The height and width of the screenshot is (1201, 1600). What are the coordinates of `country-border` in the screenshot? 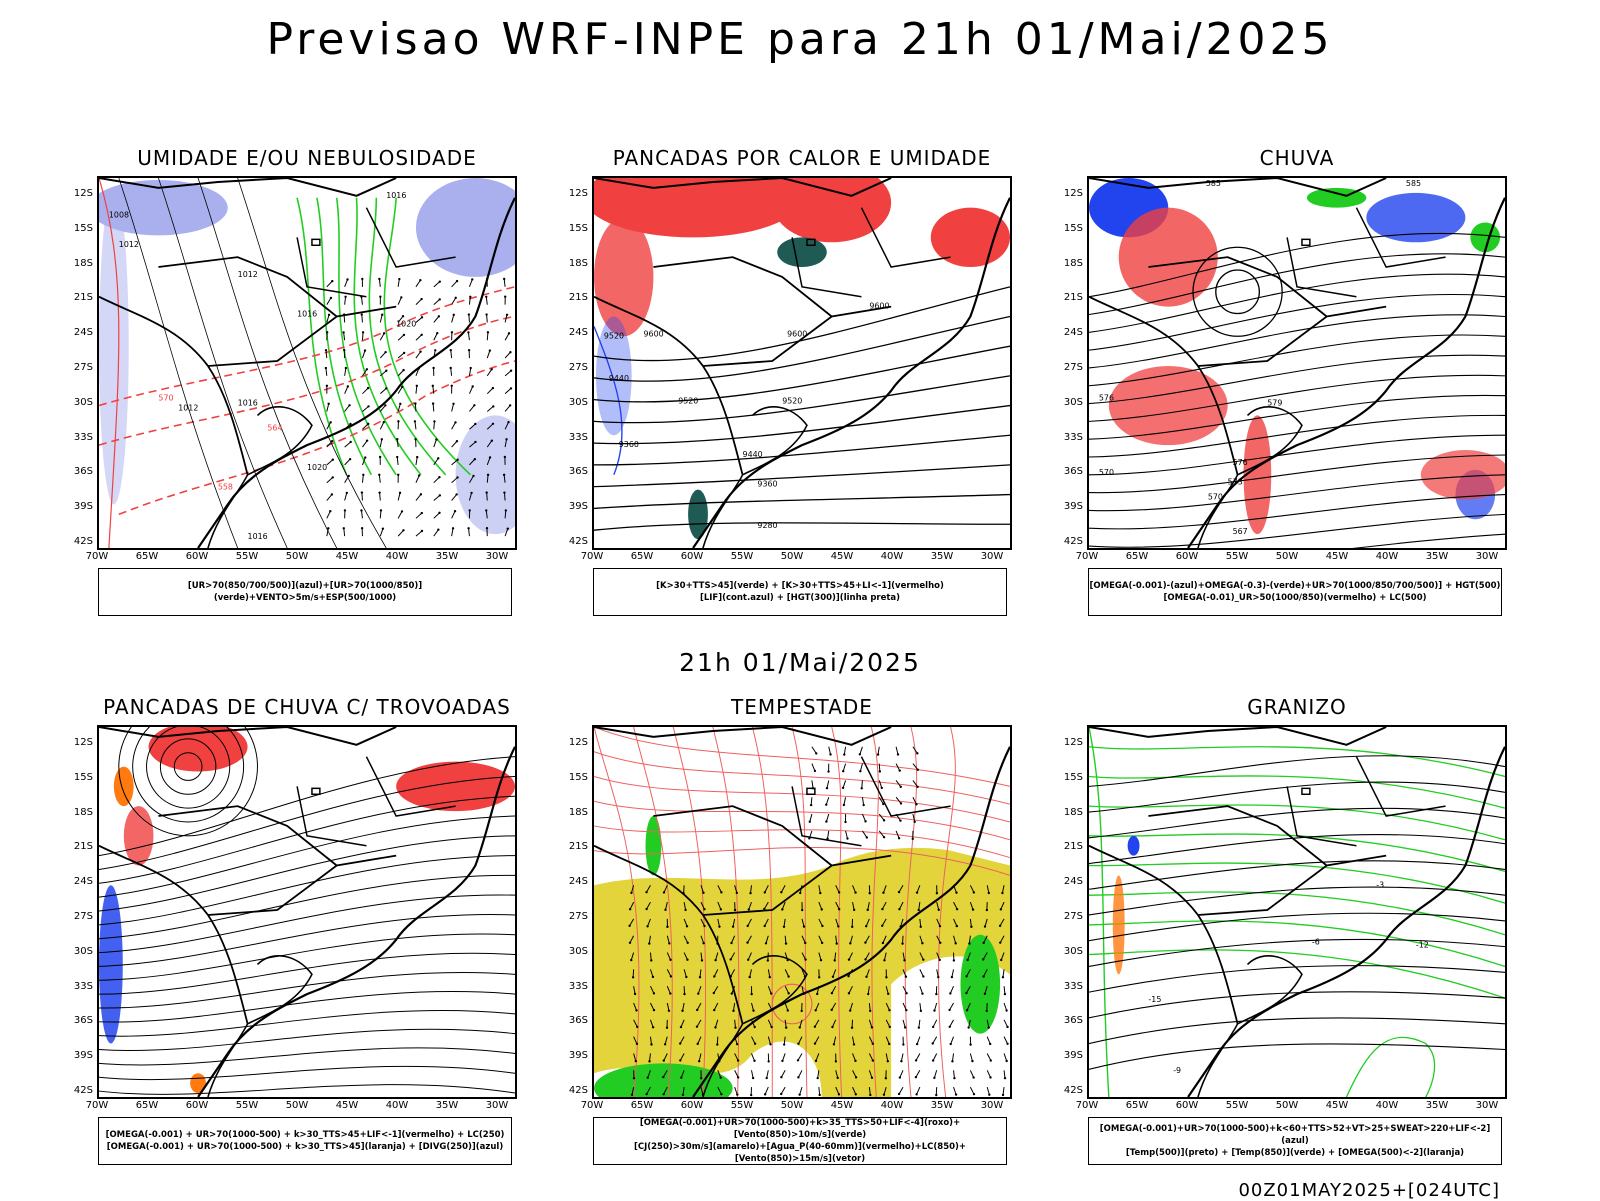 It's located at (1163, 935).